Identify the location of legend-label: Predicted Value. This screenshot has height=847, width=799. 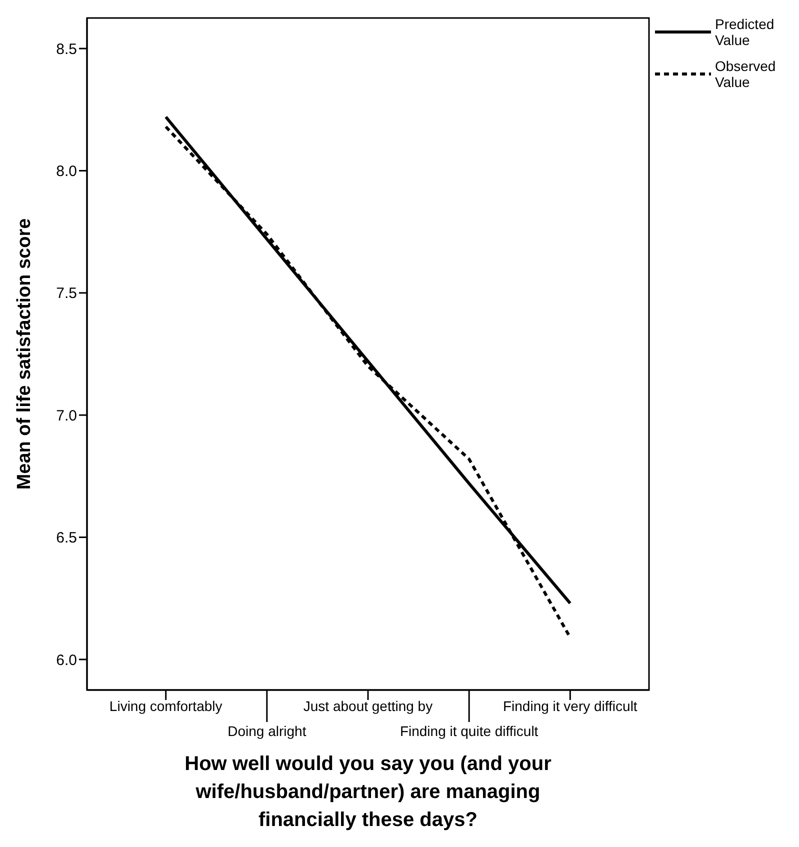
(745, 32).